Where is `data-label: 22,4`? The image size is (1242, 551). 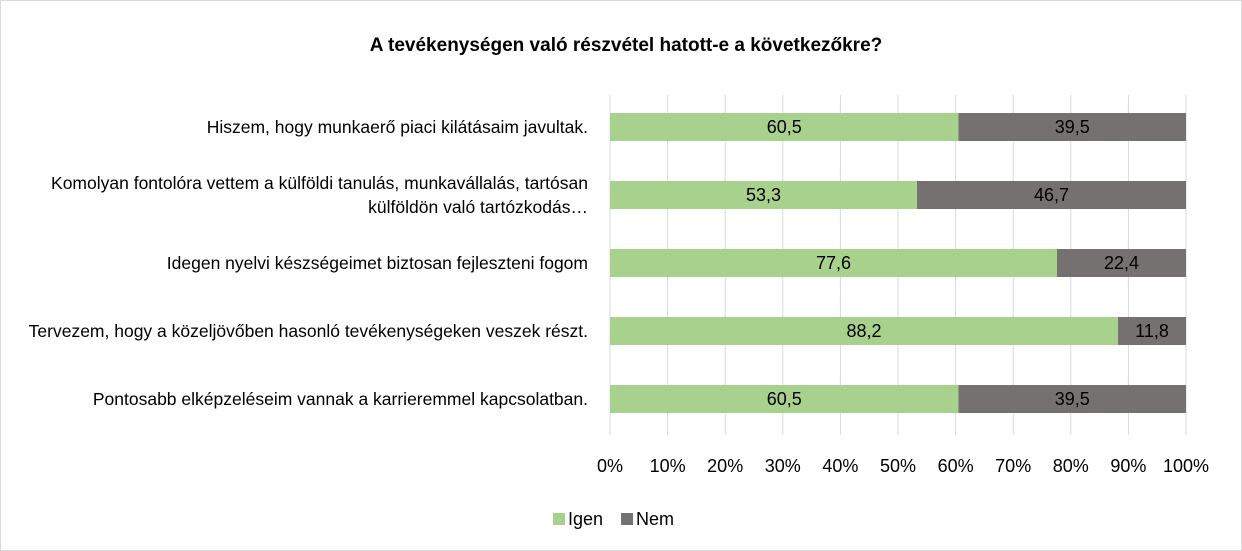
data-label: 22,4 is located at coordinates (1121, 263).